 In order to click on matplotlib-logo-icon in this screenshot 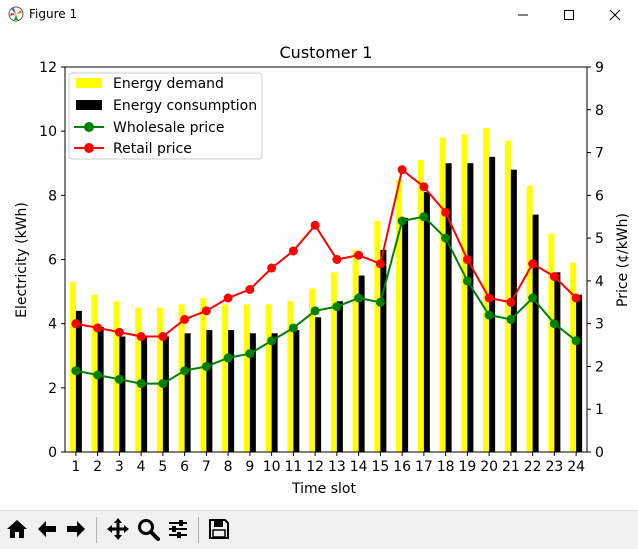, I will do `click(16, 14)`.